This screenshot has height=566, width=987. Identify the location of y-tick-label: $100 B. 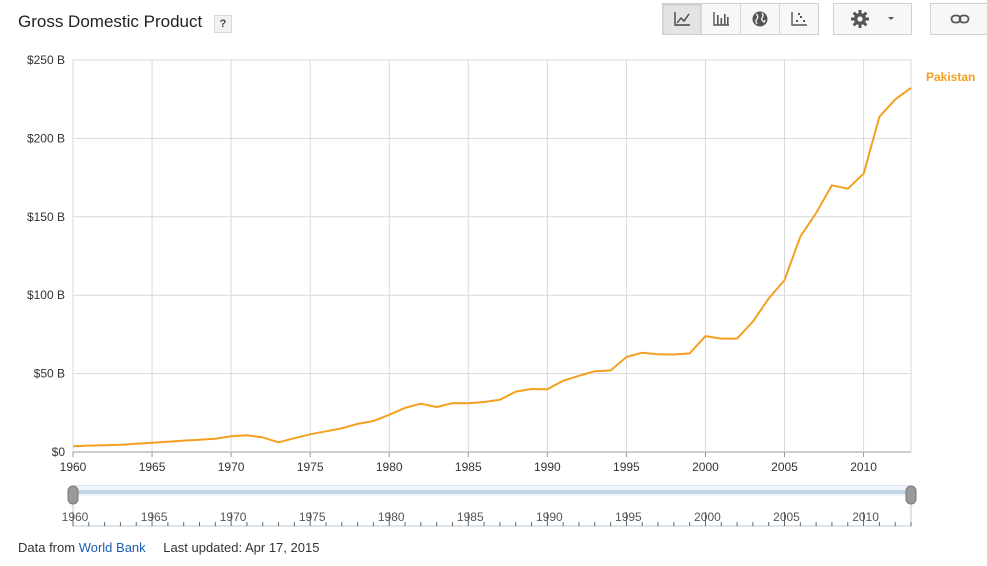
(46, 295).